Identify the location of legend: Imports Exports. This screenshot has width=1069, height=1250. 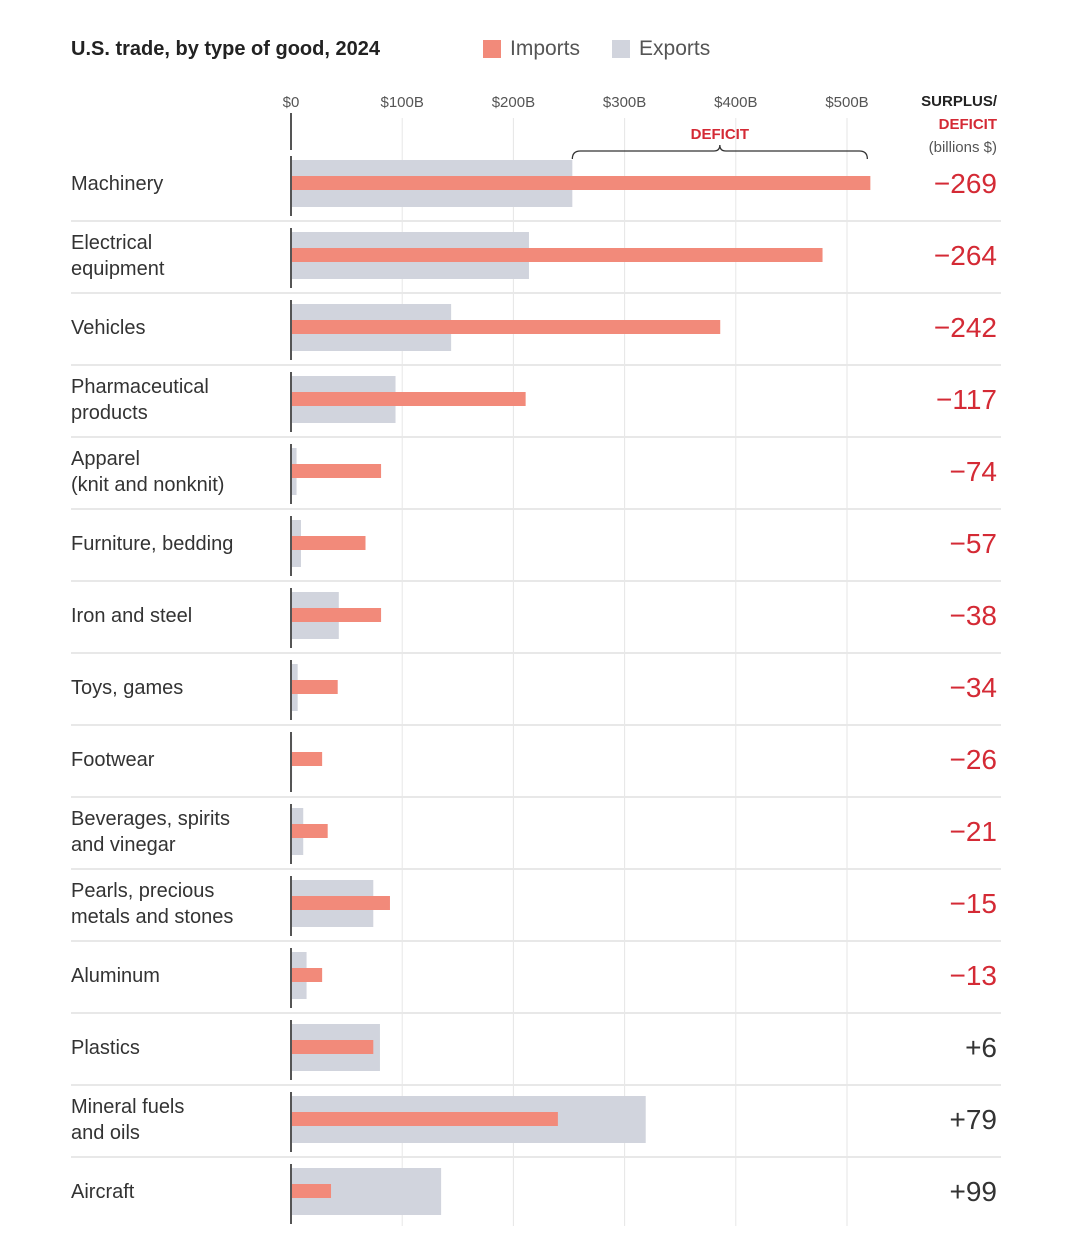
(612, 49).